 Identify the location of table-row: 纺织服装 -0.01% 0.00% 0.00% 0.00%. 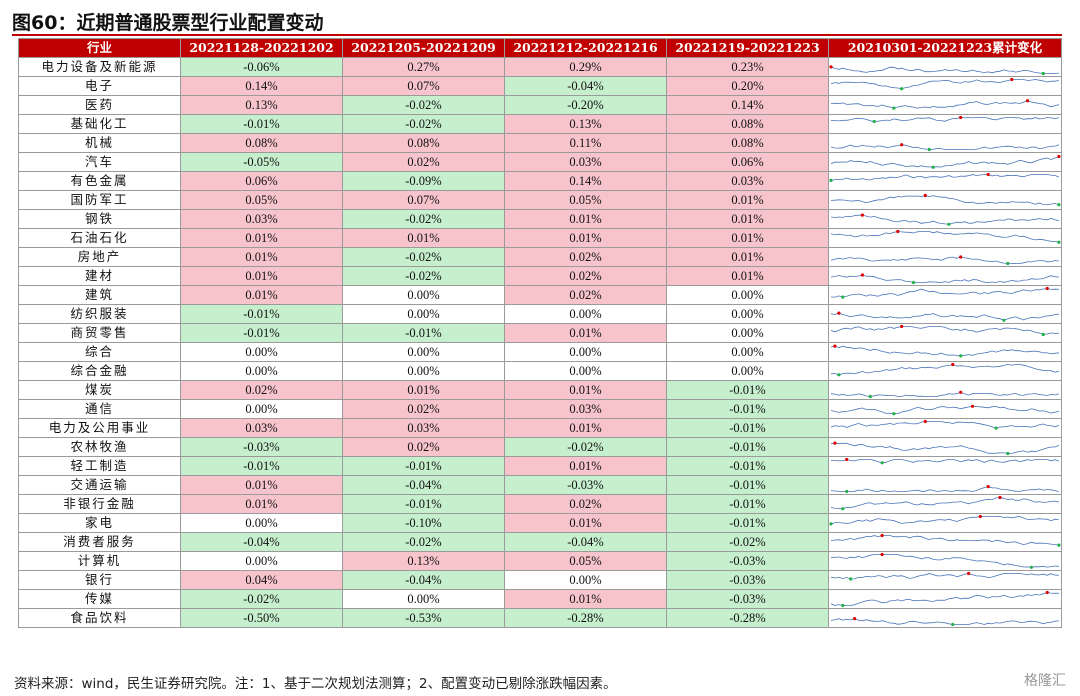
(540, 314).